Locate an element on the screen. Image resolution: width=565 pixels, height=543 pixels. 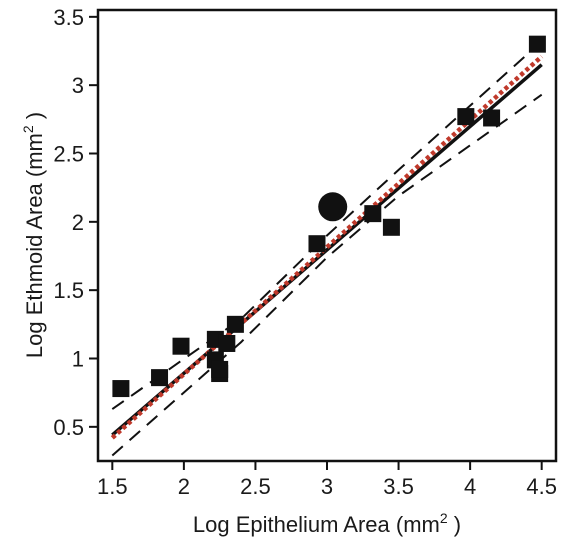
x-axis-title: Log Epithelium Area (mm2 ) is located at coordinates (327, 523).